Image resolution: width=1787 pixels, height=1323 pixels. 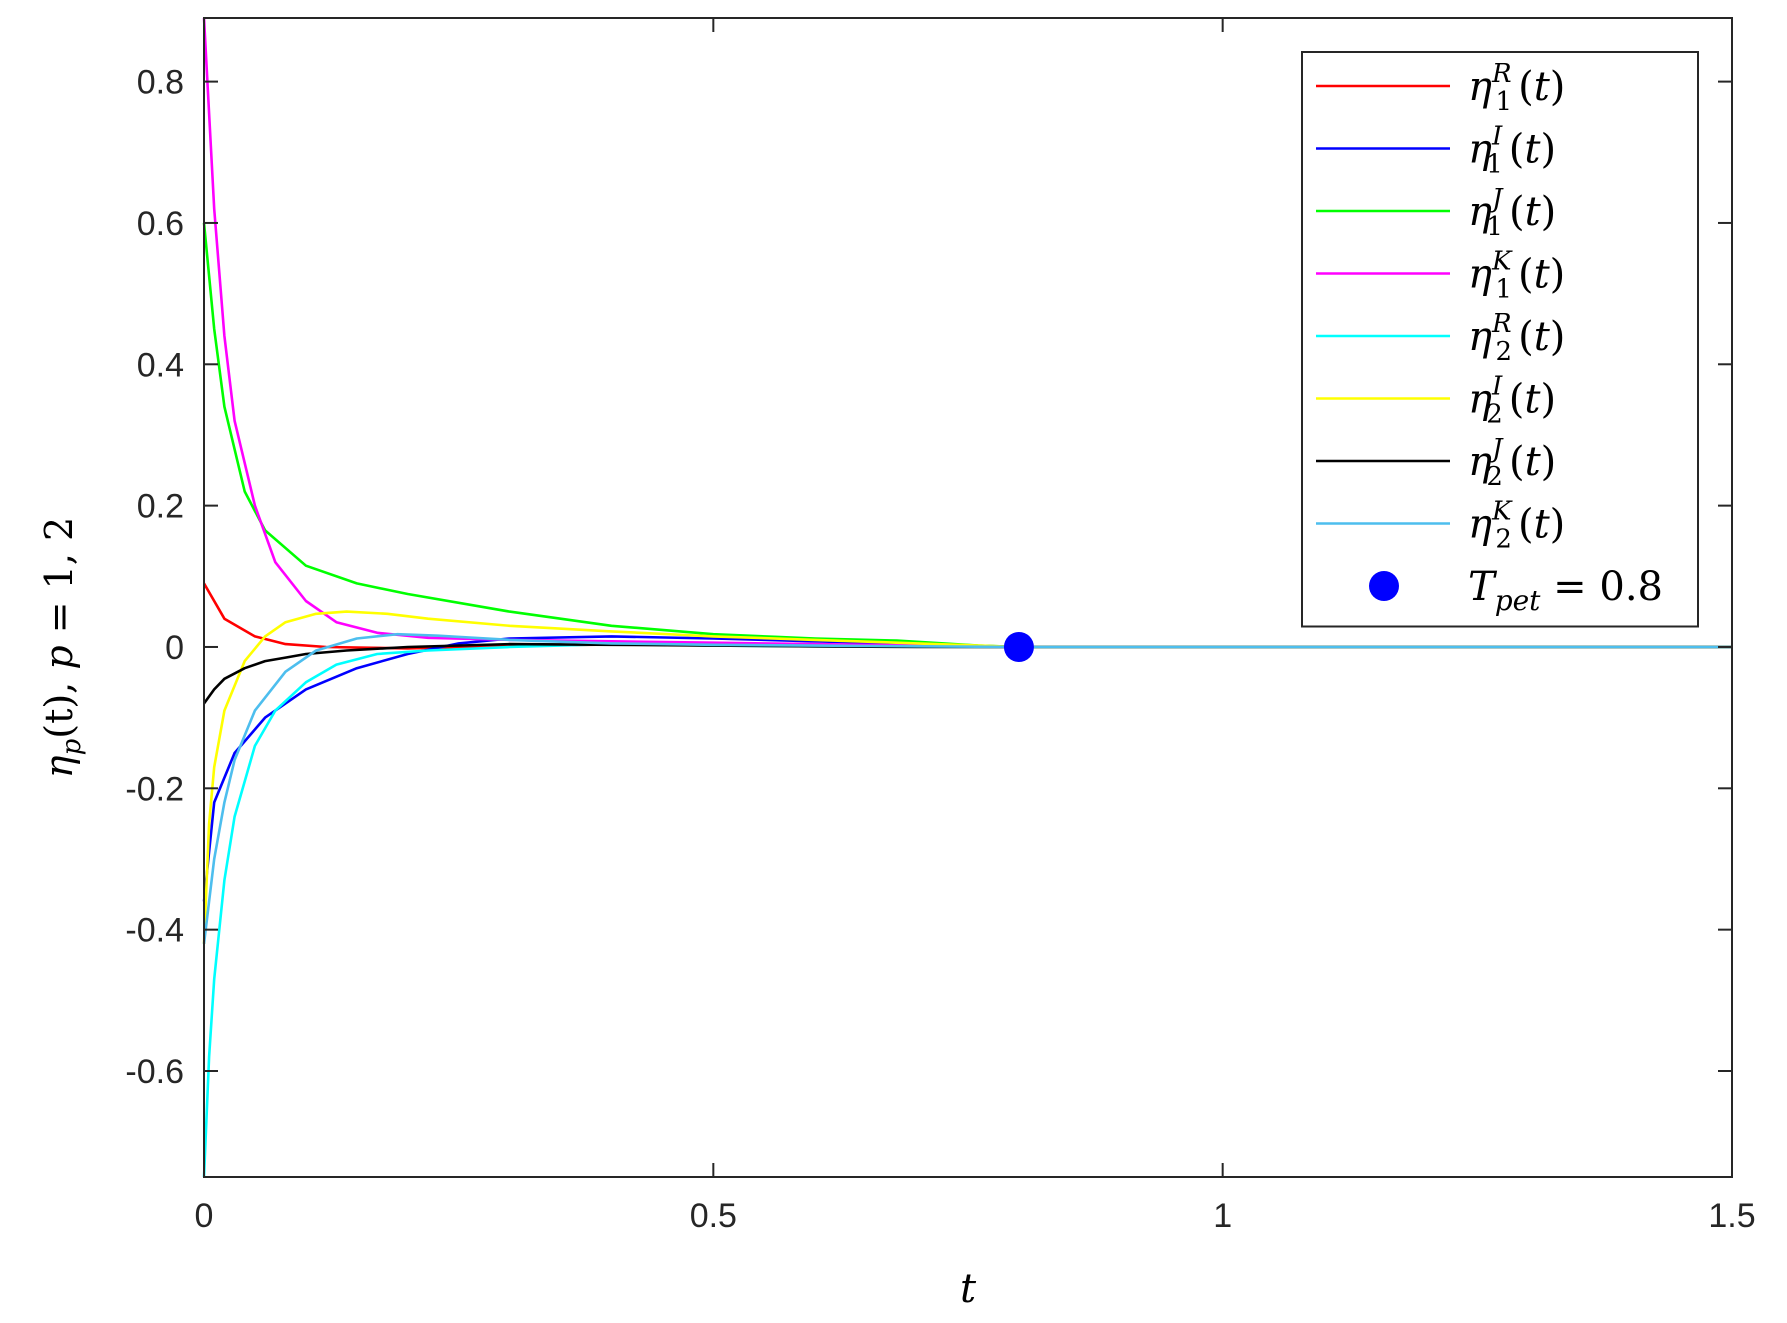 What do you see at coordinates (72, 746) in the screenshot?
I see `y-label-subscript: p` at bounding box center [72, 746].